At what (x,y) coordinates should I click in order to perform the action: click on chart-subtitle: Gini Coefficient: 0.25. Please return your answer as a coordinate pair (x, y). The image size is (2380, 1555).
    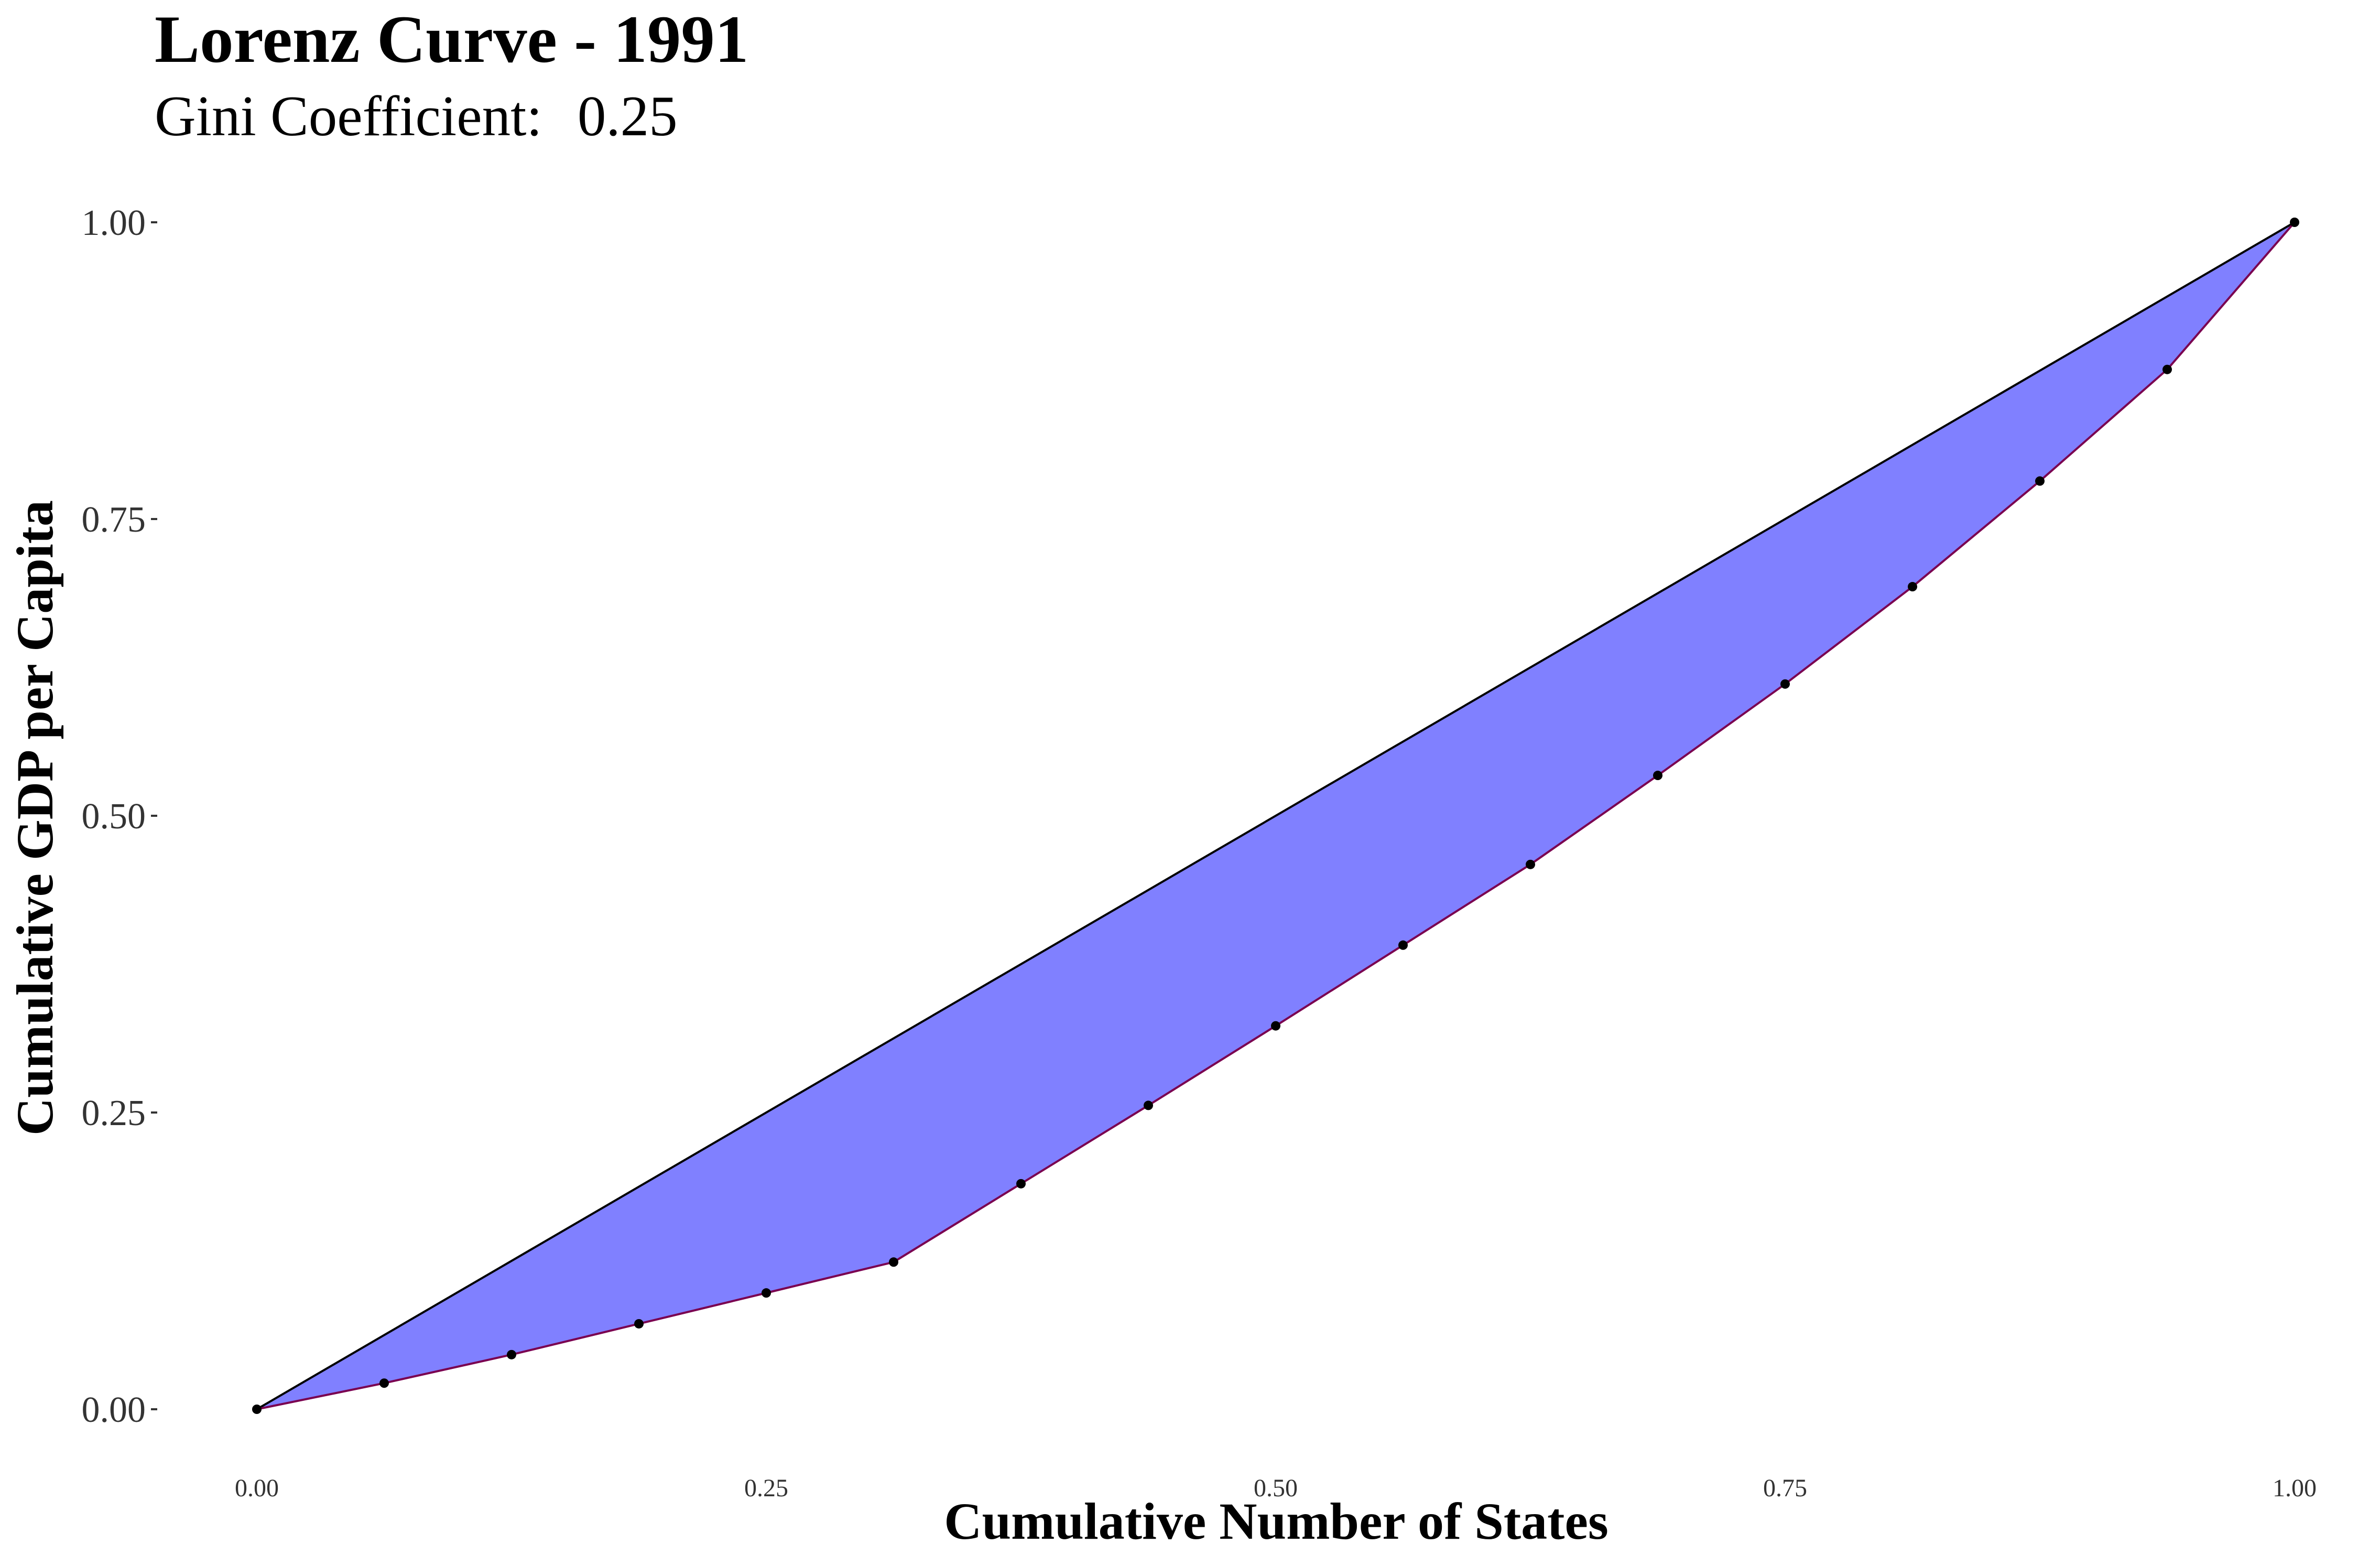
    Looking at the image, I should click on (417, 116).